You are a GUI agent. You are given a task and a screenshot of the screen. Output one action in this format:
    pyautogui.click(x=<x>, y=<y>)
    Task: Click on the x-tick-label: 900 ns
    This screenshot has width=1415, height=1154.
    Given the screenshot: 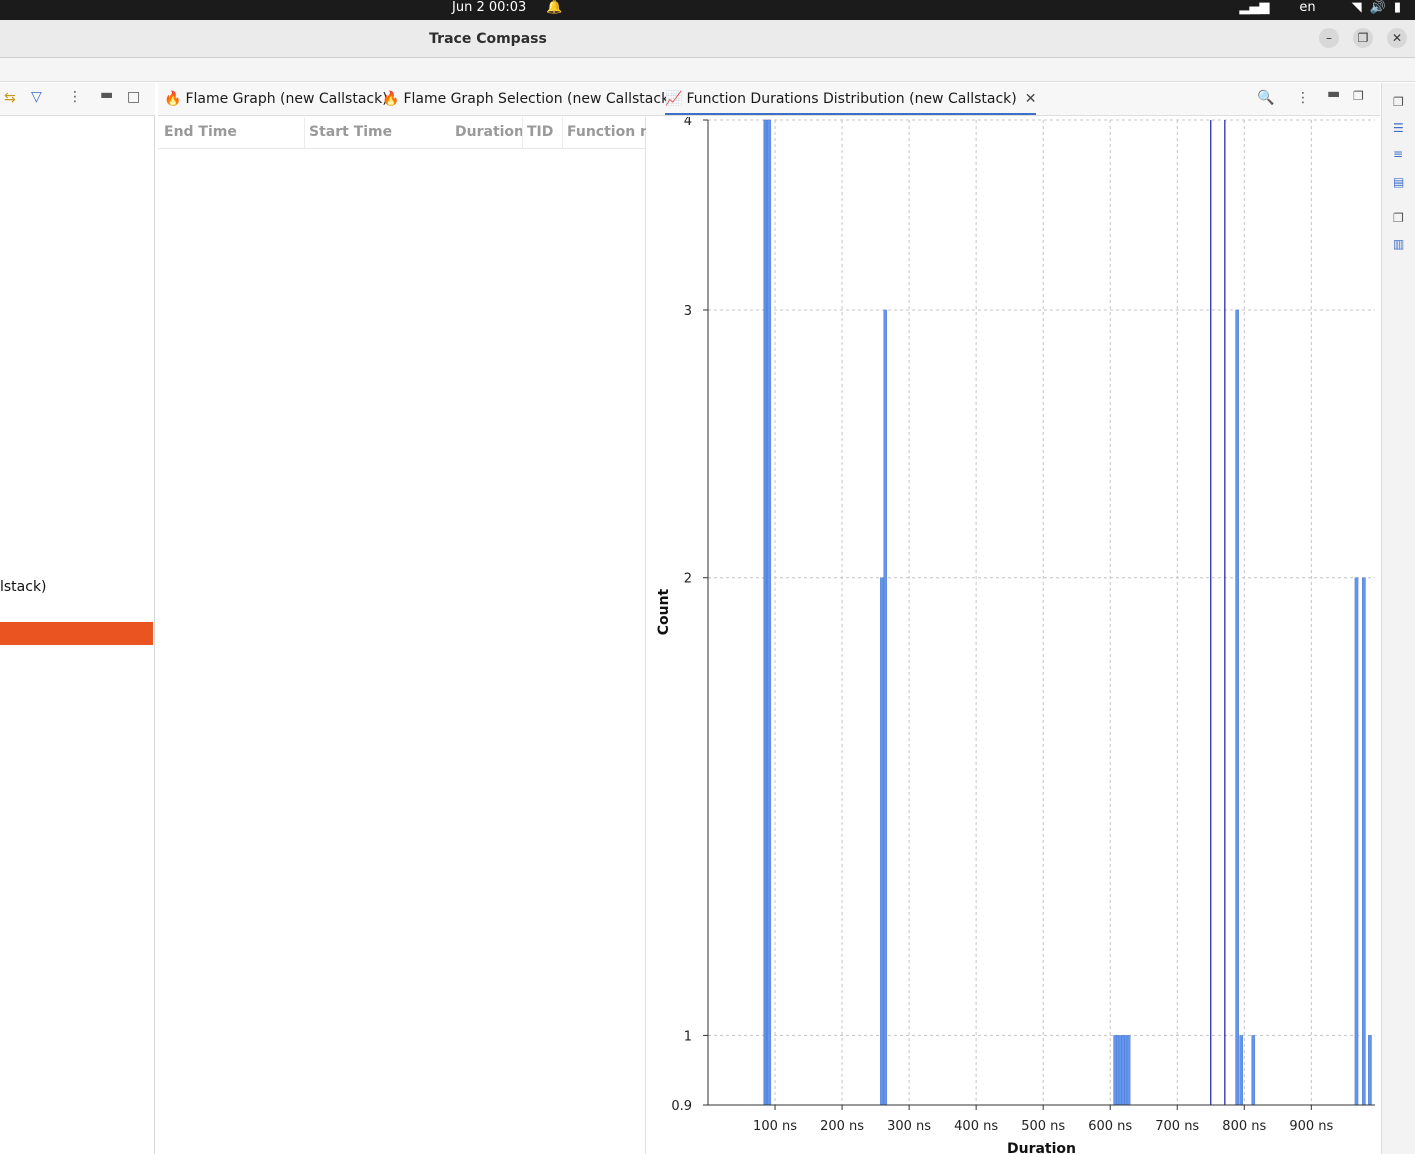 What is the action you would take?
    pyautogui.click(x=1311, y=1126)
    